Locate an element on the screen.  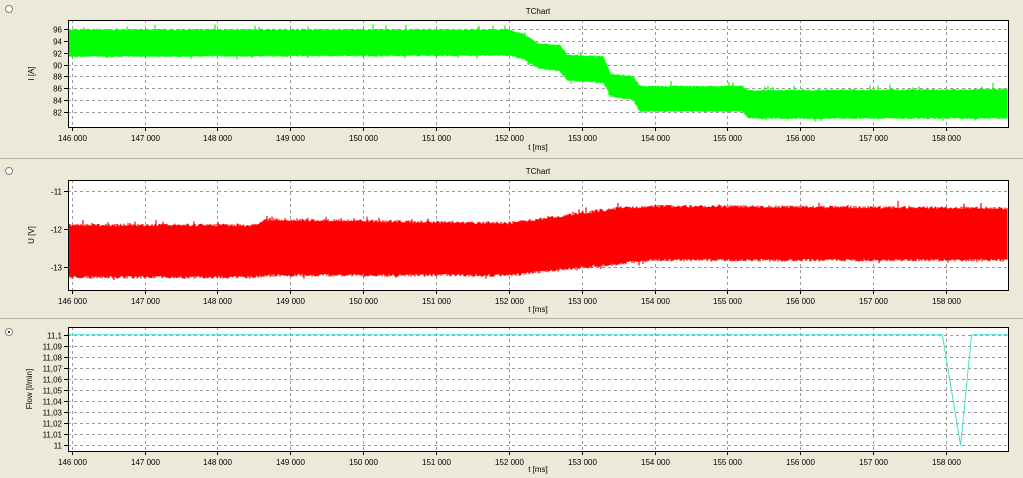
panel-select-radio-flow is located at coordinates (9, 332).